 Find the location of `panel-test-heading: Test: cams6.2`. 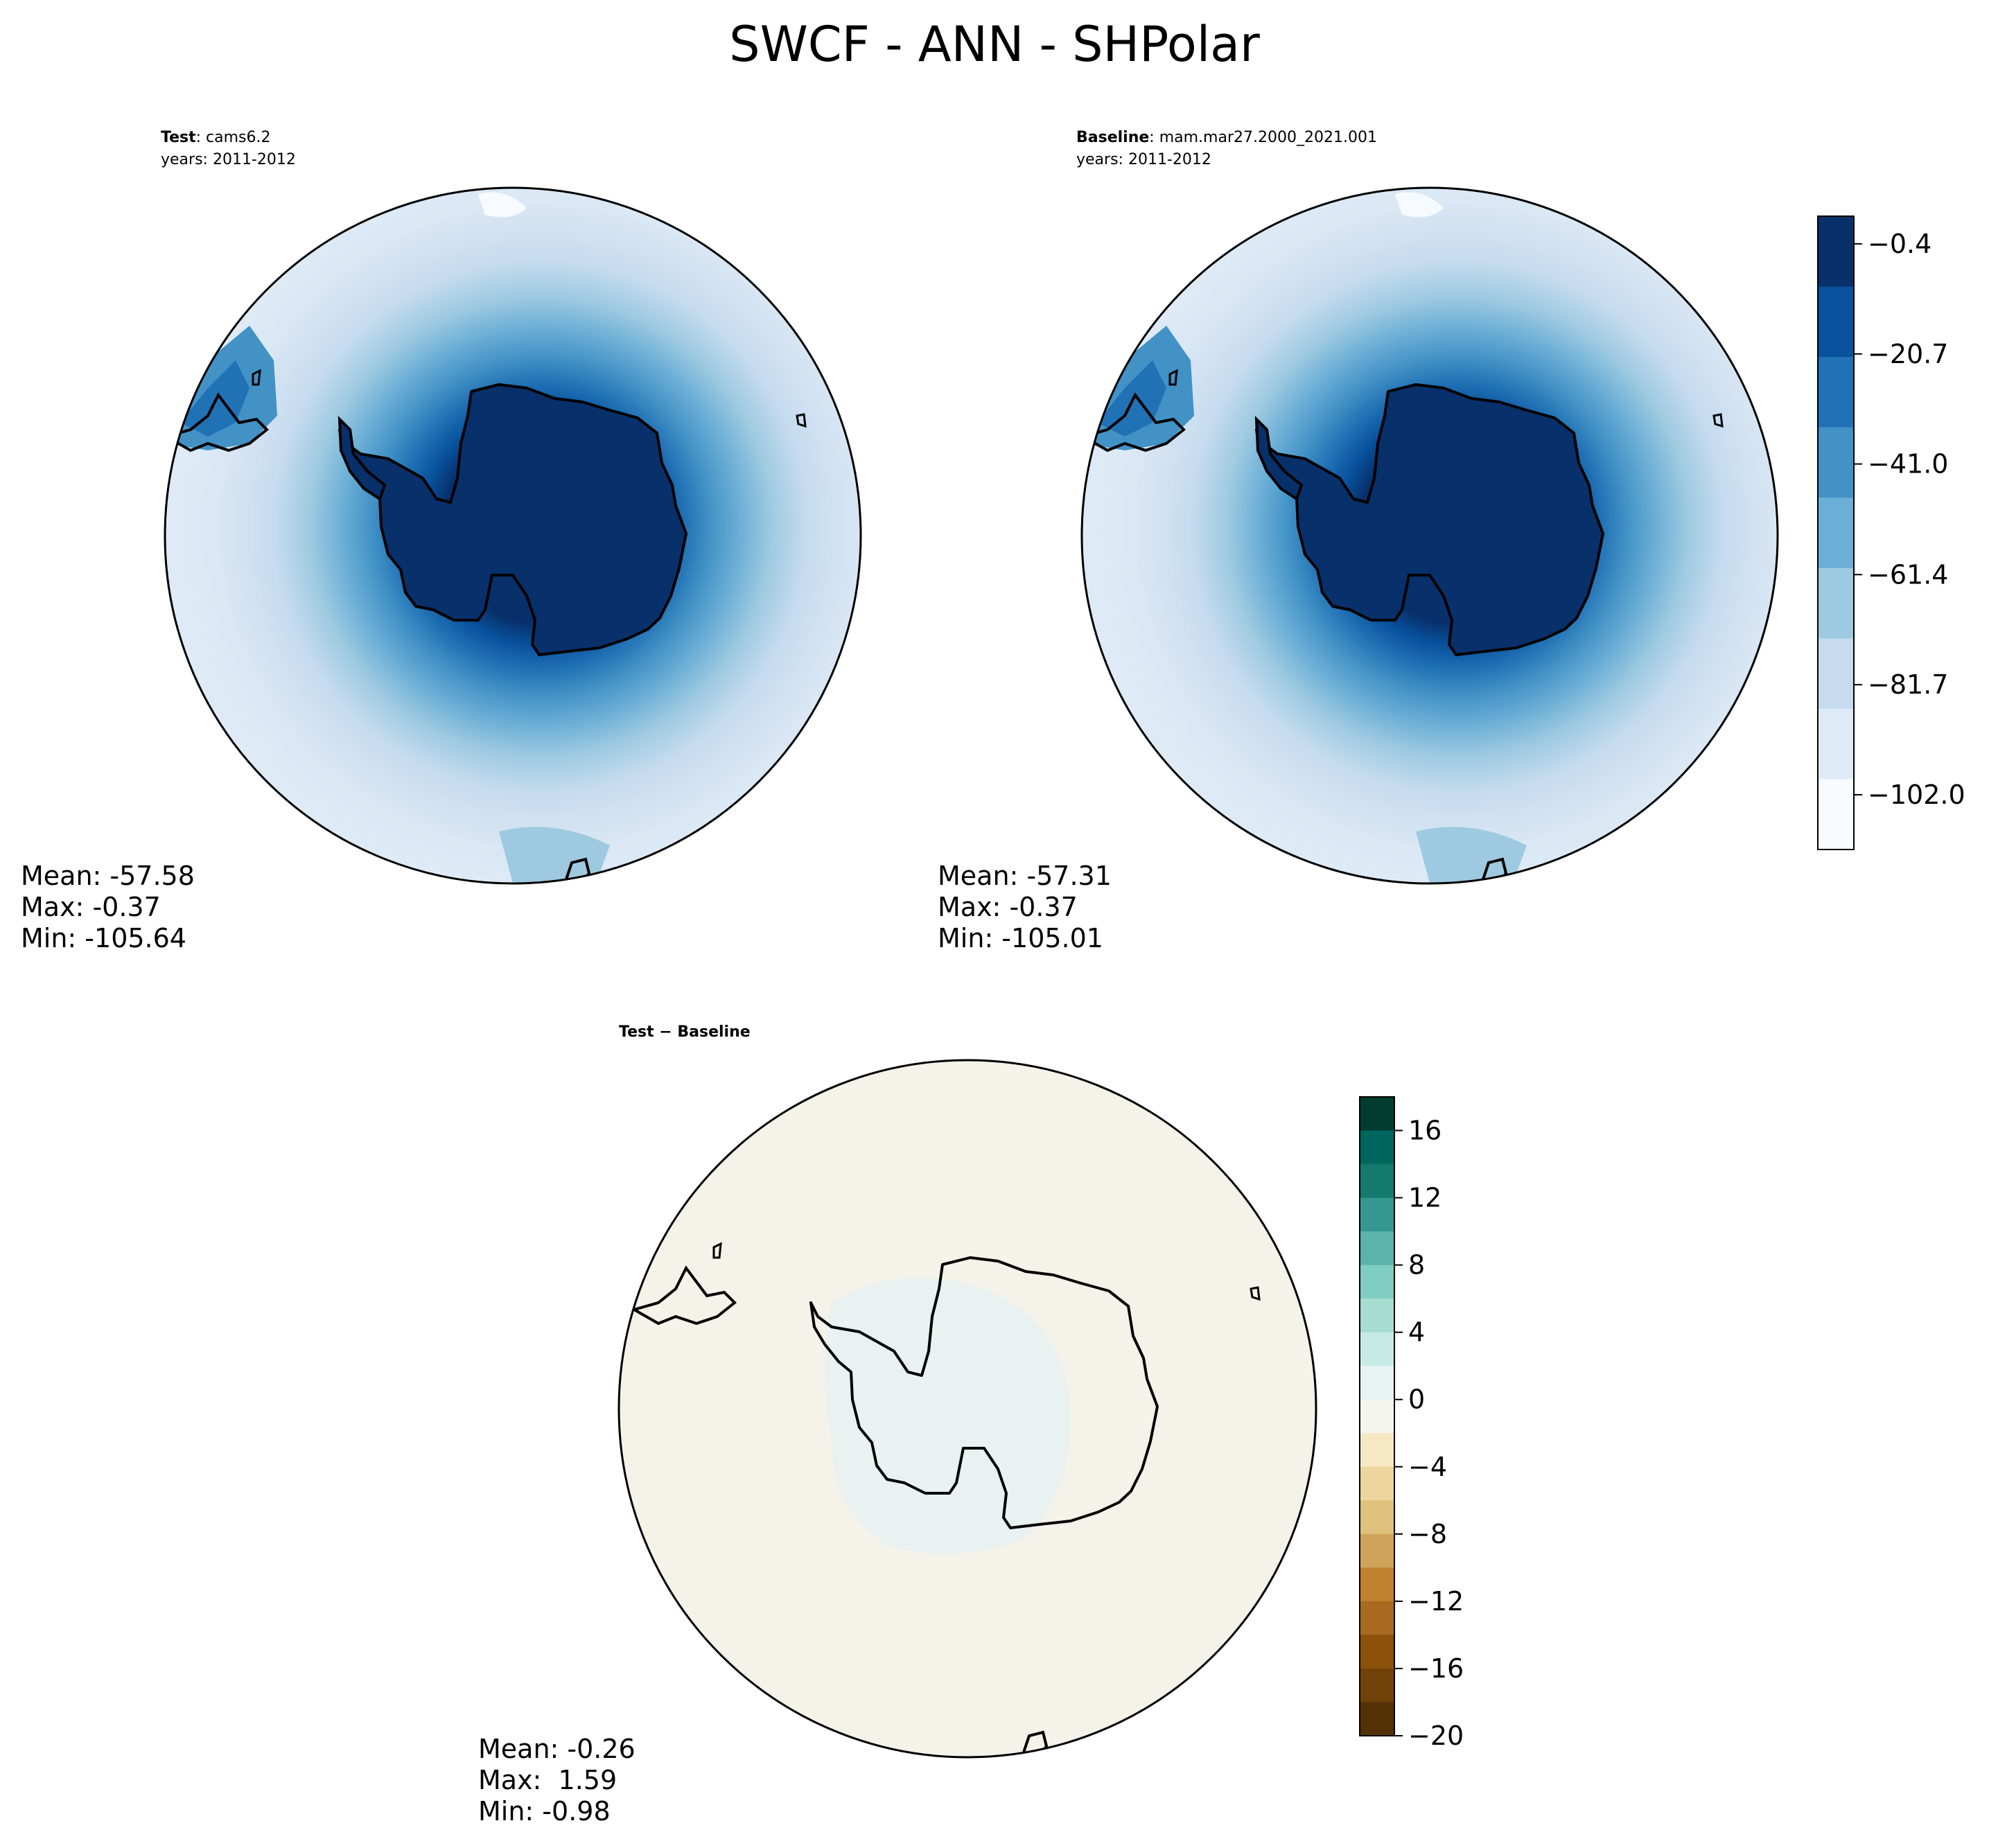

panel-test-heading: Test: cams6.2 is located at coordinates (216, 137).